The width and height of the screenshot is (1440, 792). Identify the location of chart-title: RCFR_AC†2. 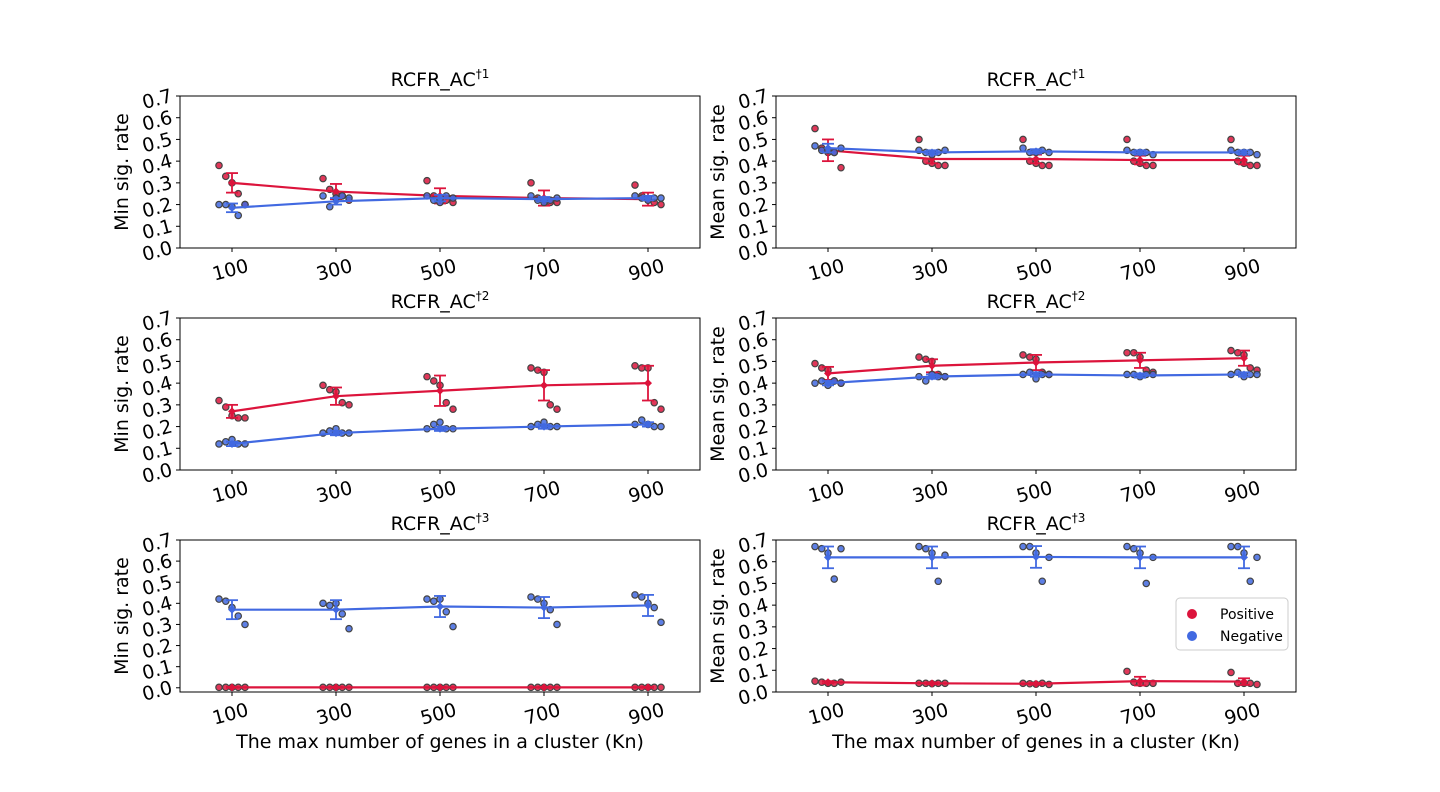
(440, 301).